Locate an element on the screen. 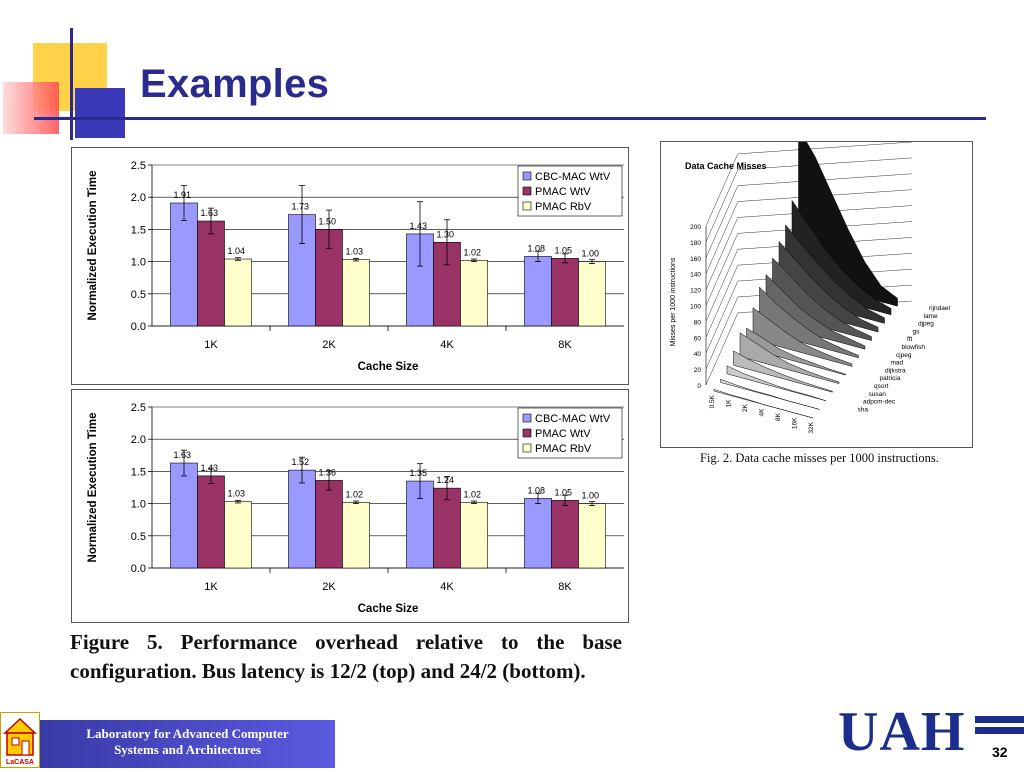 The image size is (1024, 772). chartbottom-data-label: 1.36 is located at coordinates (328, 472).